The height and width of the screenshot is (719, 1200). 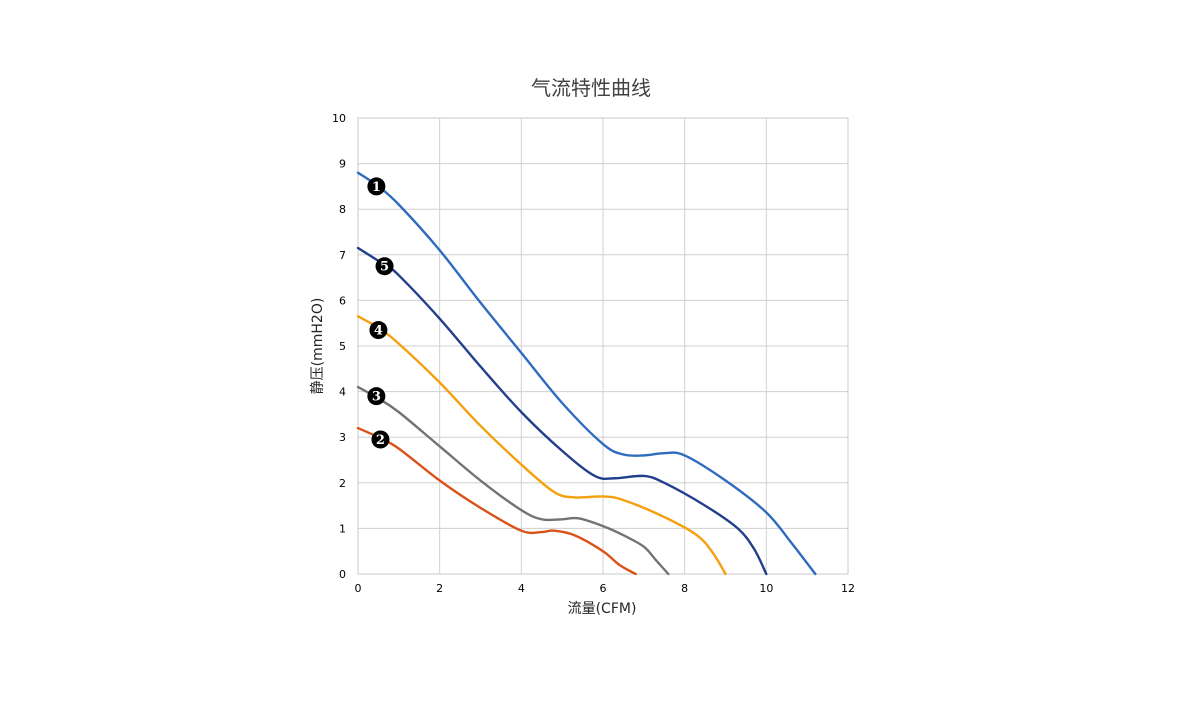 I want to click on y-tick-label: 8, so click(x=342, y=209).